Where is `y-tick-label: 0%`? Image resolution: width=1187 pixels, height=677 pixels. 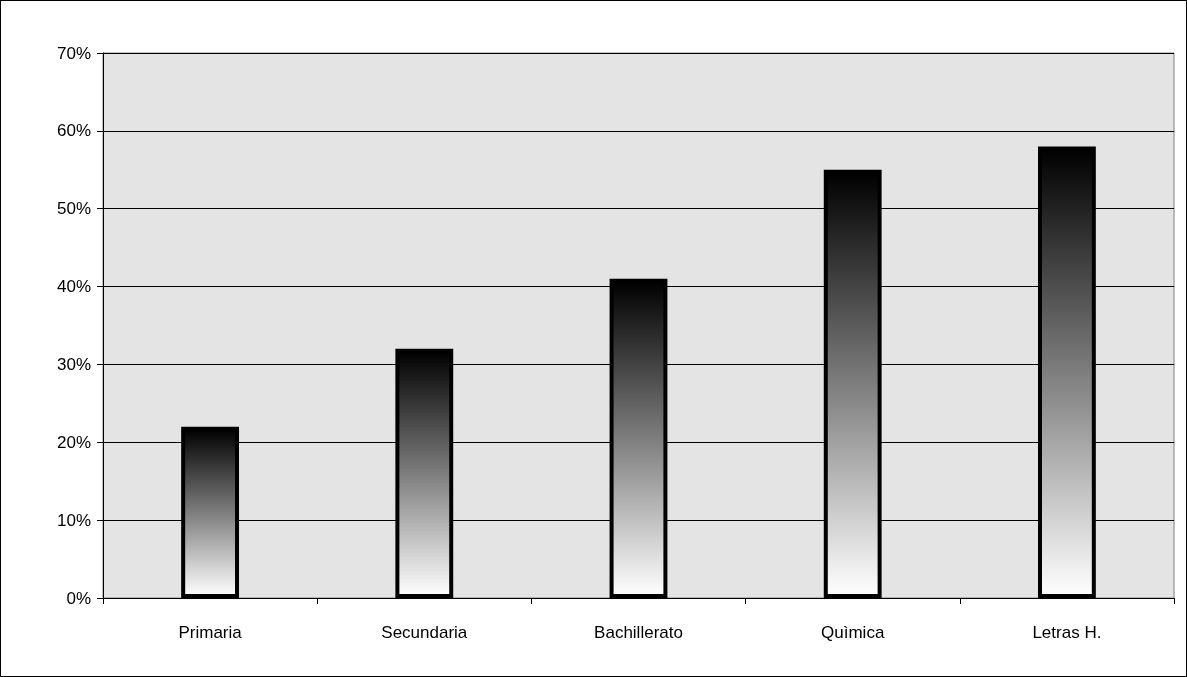
y-tick-label: 0% is located at coordinates (78, 598).